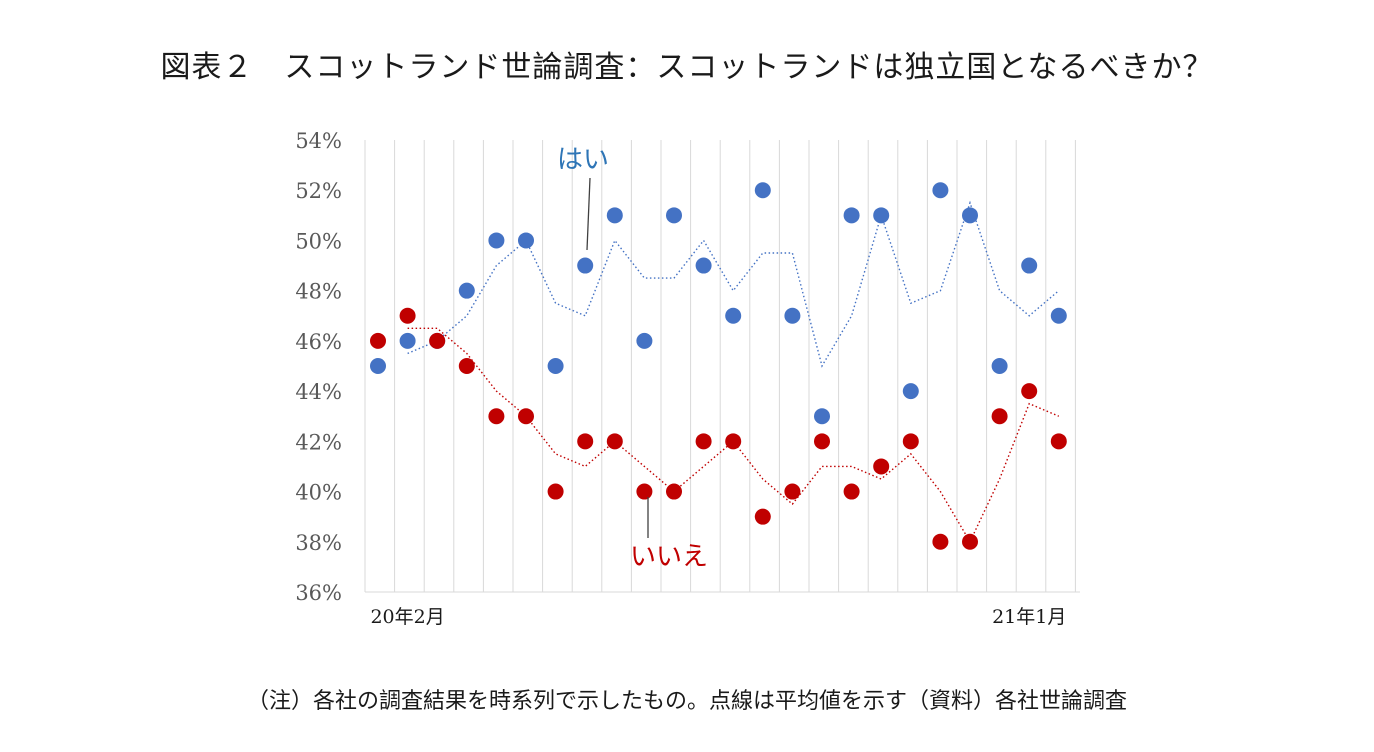 The height and width of the screenshot is (752, 1374). Describe the element at coordinates (318, 241) in the screenshot. I see `y-tick-label: 50%` at that location.